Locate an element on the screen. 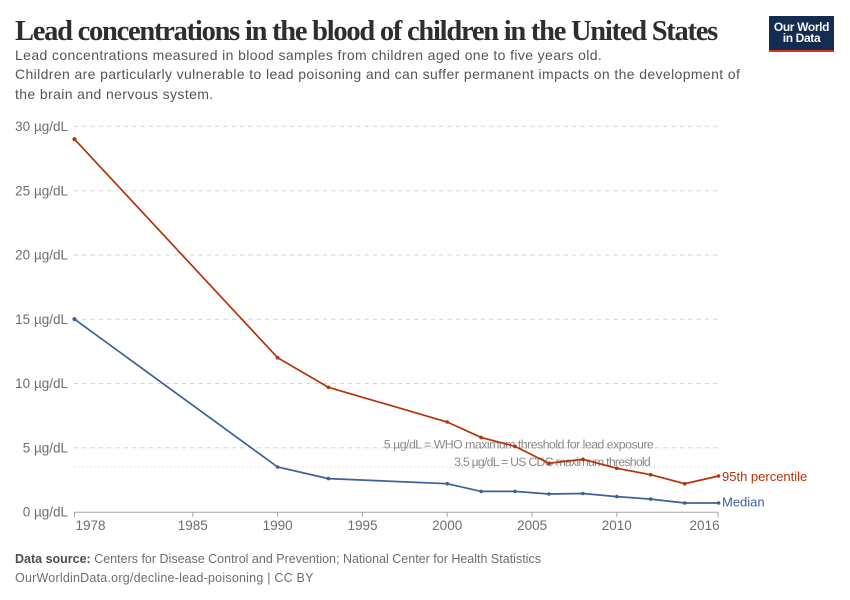  svg-text: 30 µg/dL is located at coordinates (41, 126).